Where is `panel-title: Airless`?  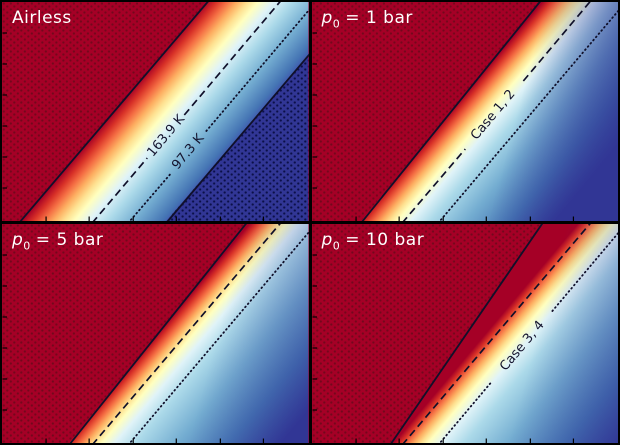 panel-title: Airless is located at coordinates (42, 19).